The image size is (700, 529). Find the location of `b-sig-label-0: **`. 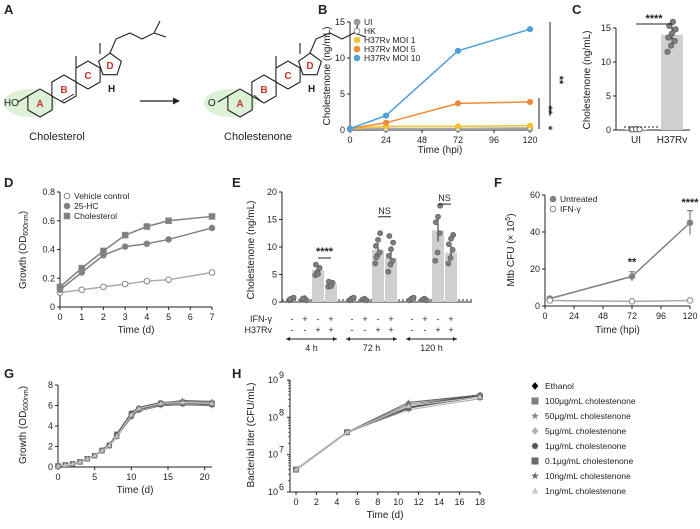

b-sig-label-0: ** is located at coordinates (559, 80).